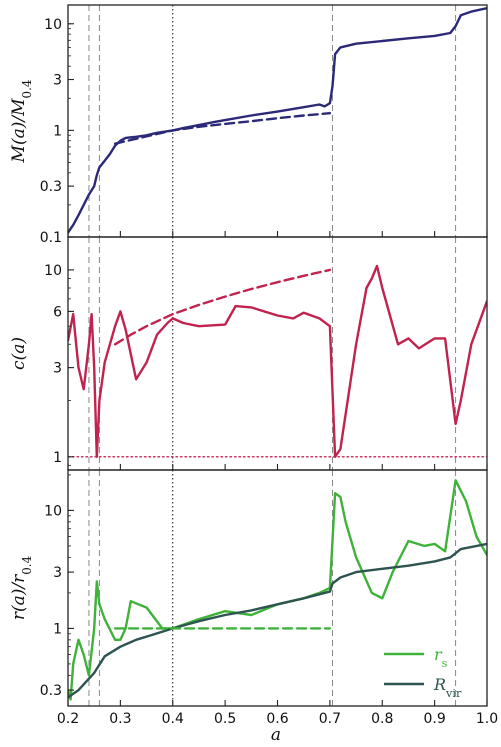 The image size is (501, 747). I want to click on x-tick-label: 1.0, so click(487, 719).